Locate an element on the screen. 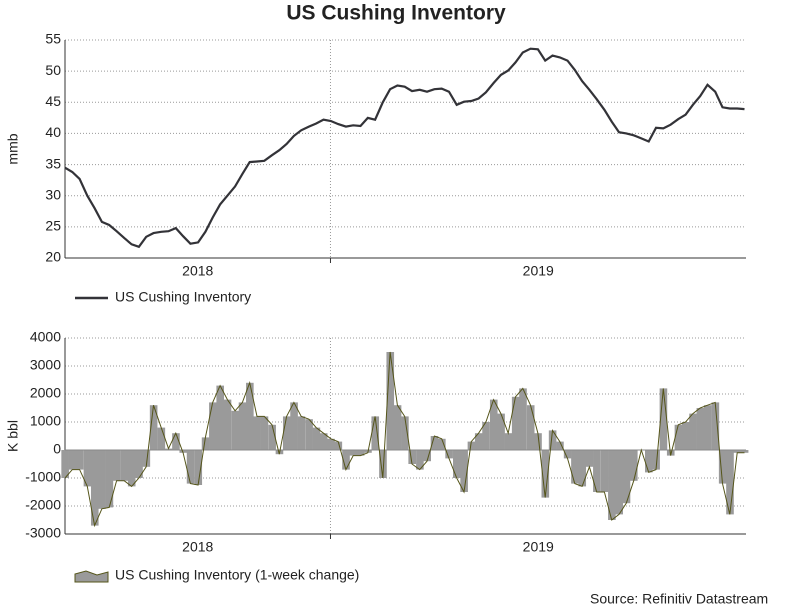  y-tick-label: 40 is located at coordinates (53, 132).